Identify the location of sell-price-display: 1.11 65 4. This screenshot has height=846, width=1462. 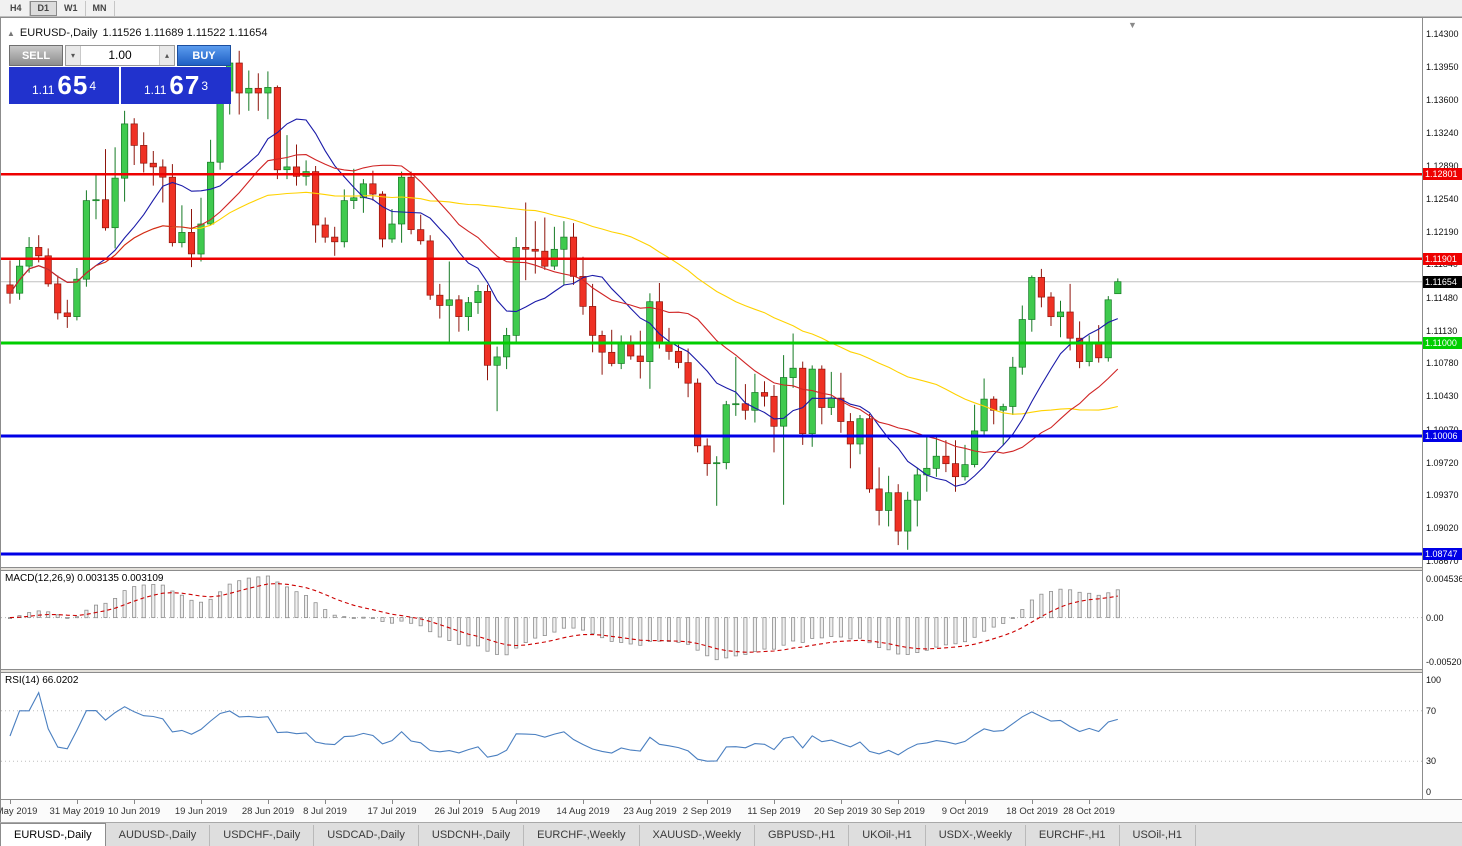
(64, 85).